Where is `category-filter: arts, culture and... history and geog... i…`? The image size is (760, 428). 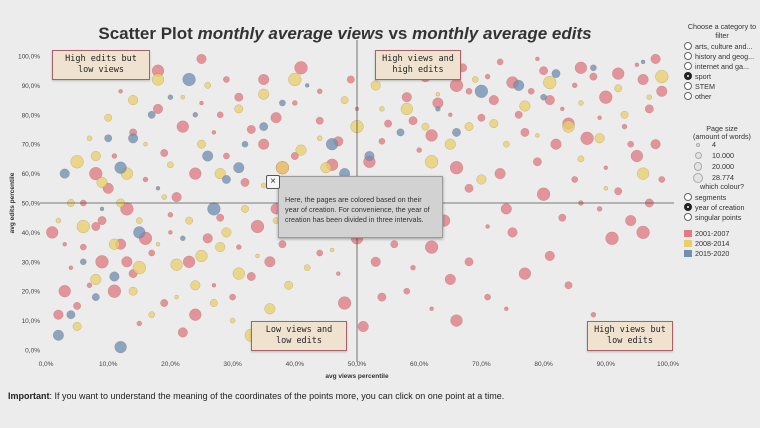
category-filter: arts, culture and... history and geog... i… is located at coordinates (719, 71).